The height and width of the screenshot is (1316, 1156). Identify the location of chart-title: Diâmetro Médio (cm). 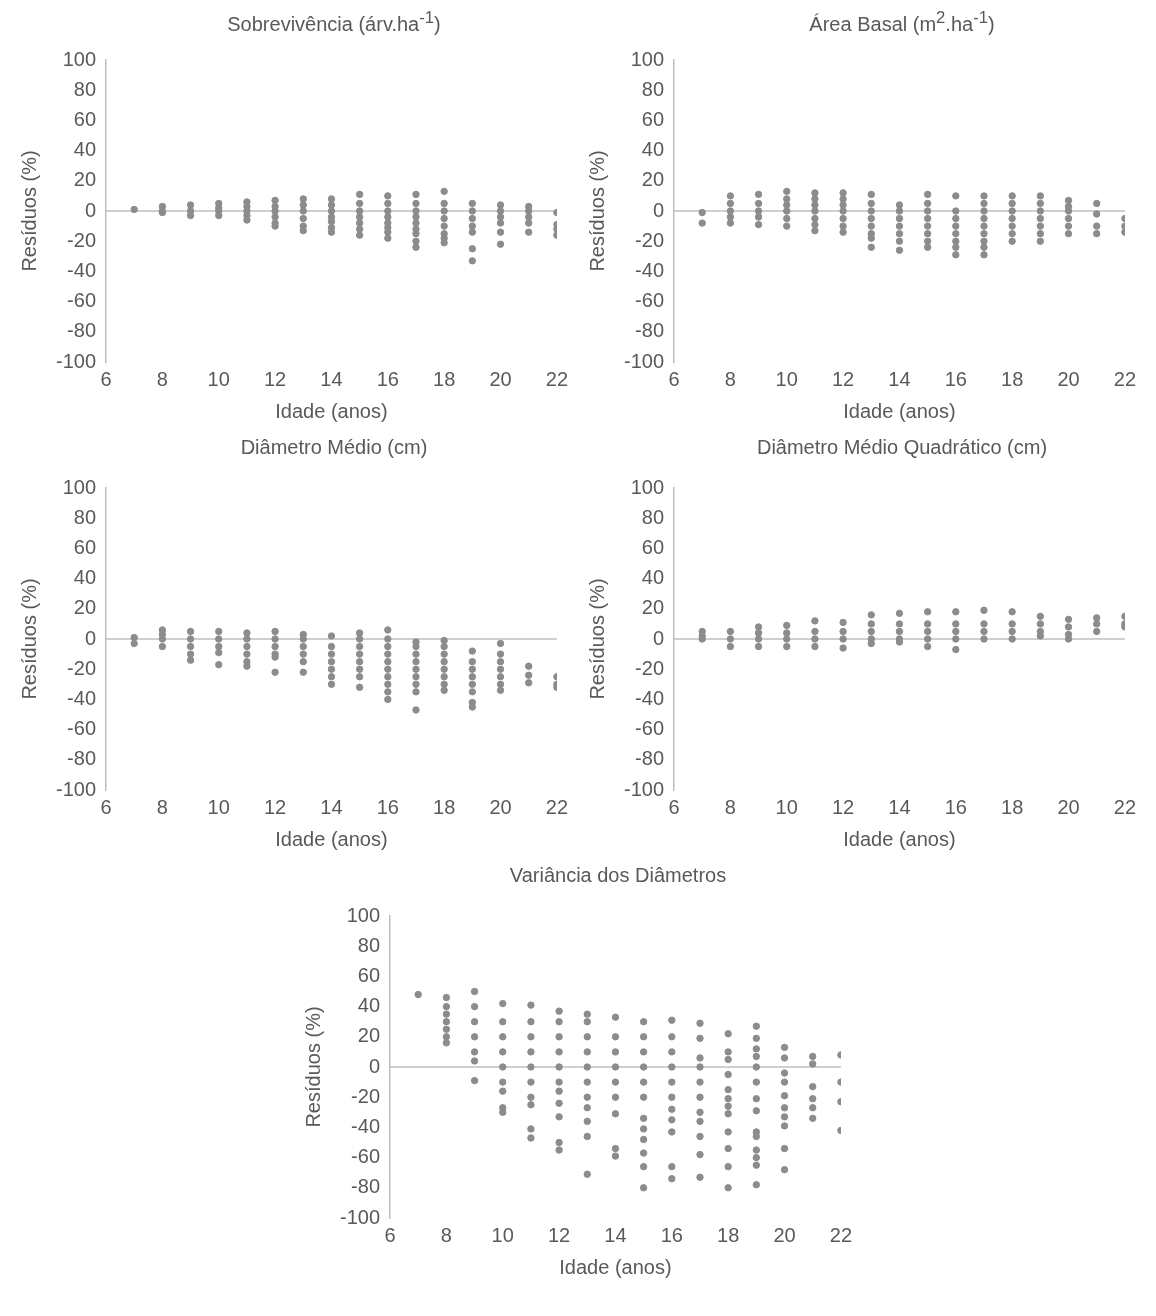
(334, 448).